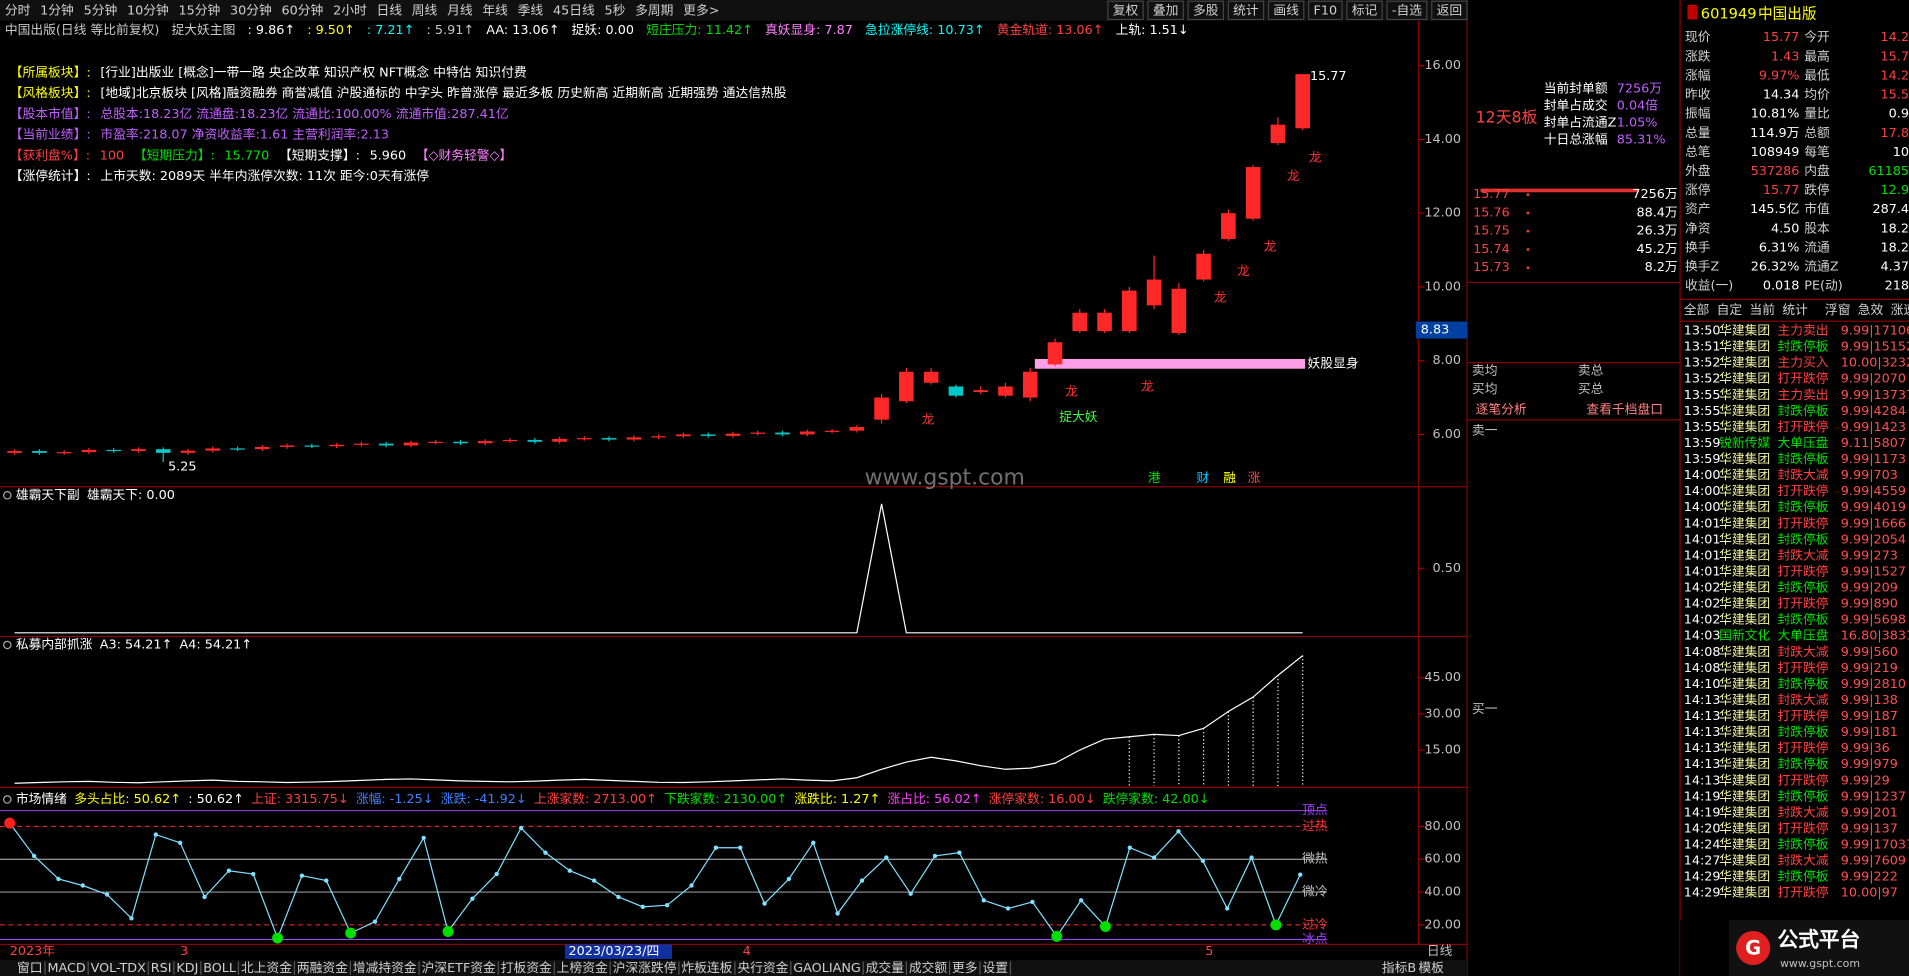  I want to click on bottom-tab: 设置, so click(995, 968).